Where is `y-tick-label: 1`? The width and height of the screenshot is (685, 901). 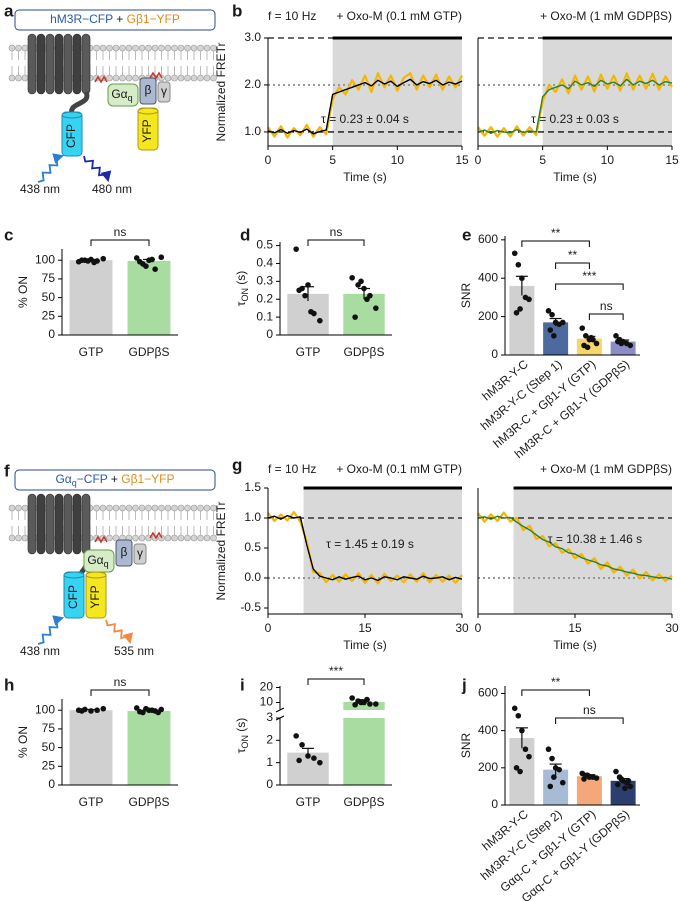
y-tick-label: 1 is located at coordinates (269, 762).